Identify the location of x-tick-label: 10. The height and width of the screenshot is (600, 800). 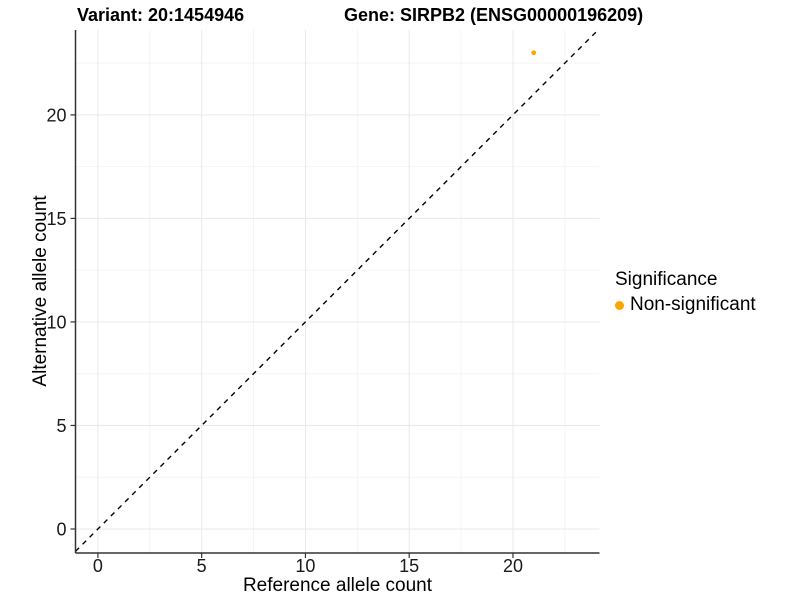
(305, 566).